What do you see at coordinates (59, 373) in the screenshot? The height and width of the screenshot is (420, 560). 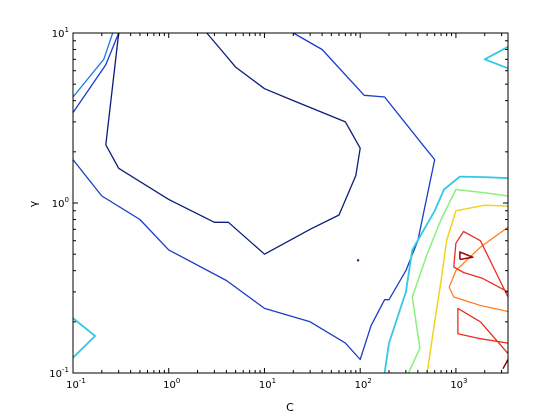 I see `y-tick-label-0: 10⁻¹` at bounding box center [59, 373].